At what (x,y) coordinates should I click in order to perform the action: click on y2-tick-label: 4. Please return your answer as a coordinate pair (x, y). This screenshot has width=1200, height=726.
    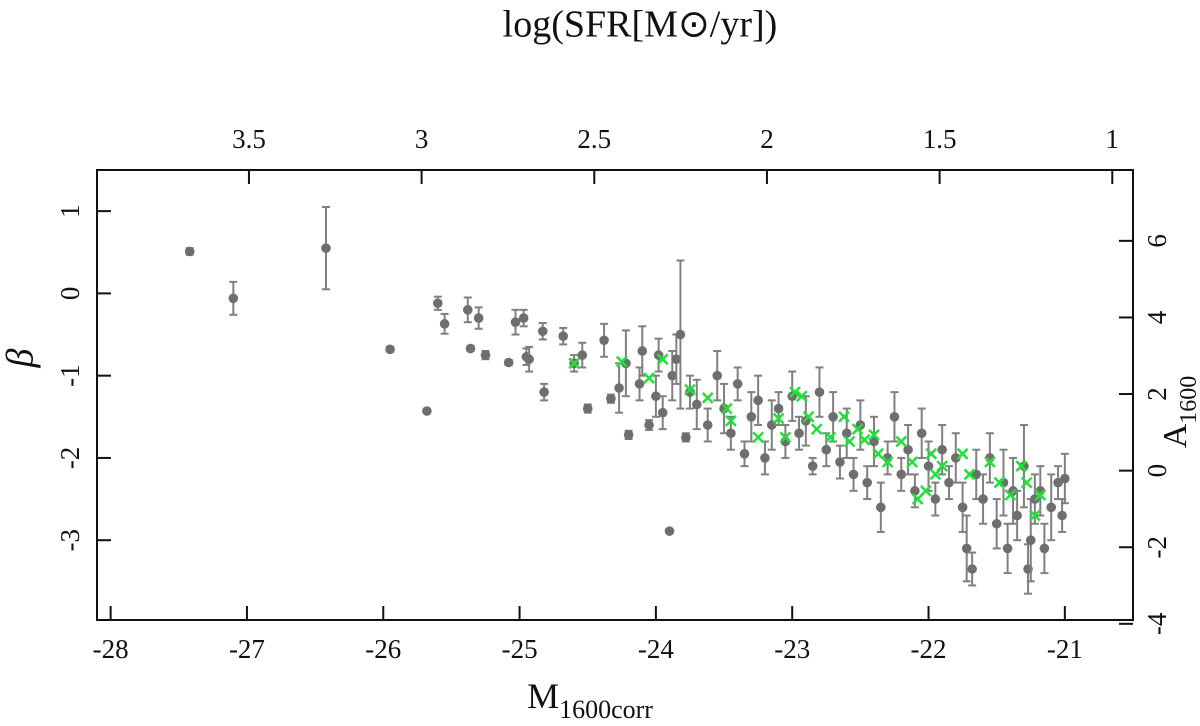
    Looking at the image, I should click on (1157, 317).